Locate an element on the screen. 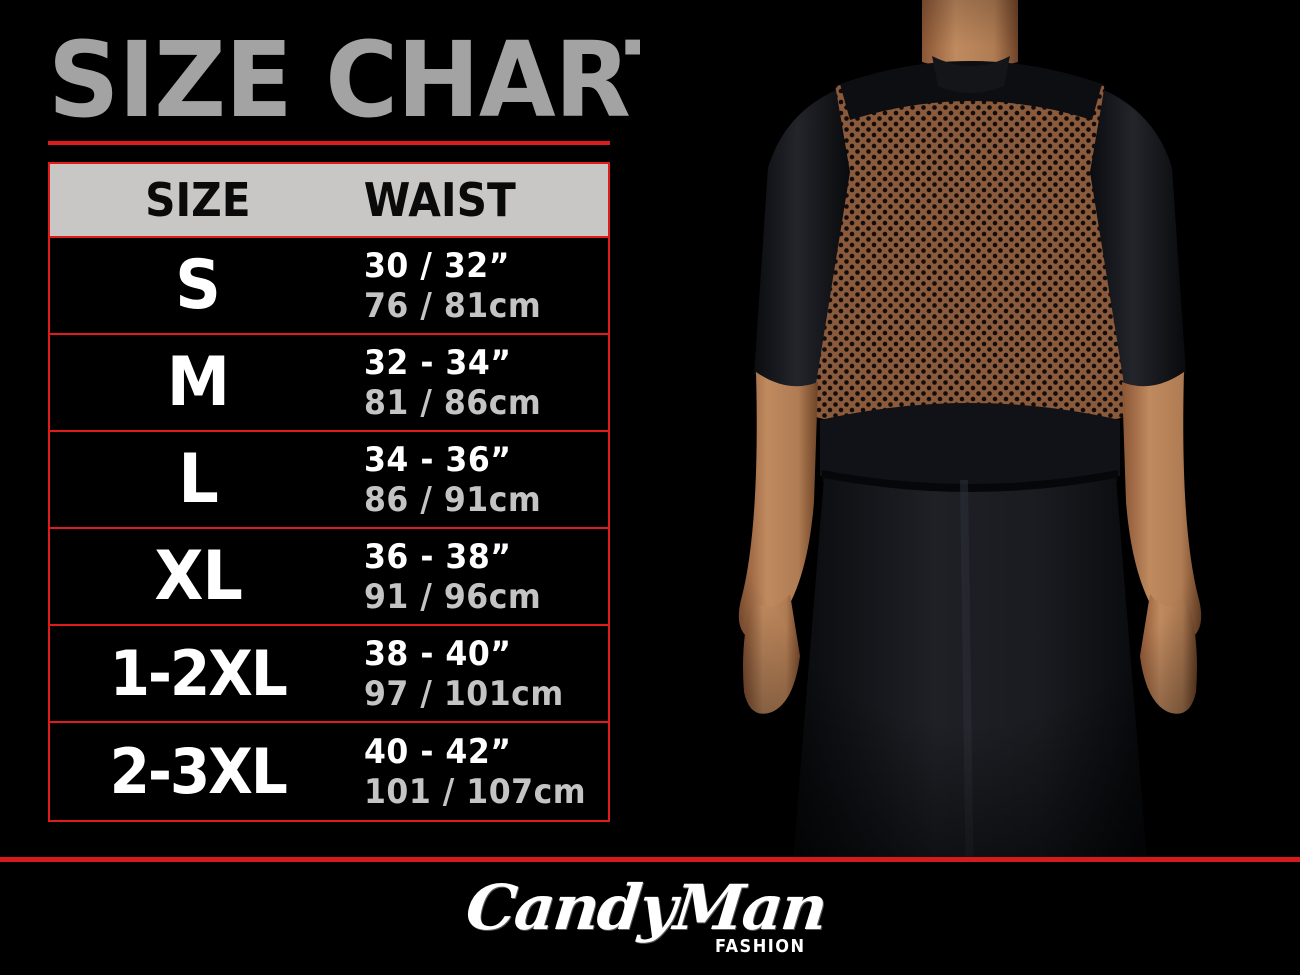 The width and height of the screenshot is (1300, 975). table-row: M 32 - 34” 81 / 86cm is located at coordinates (329, 383).